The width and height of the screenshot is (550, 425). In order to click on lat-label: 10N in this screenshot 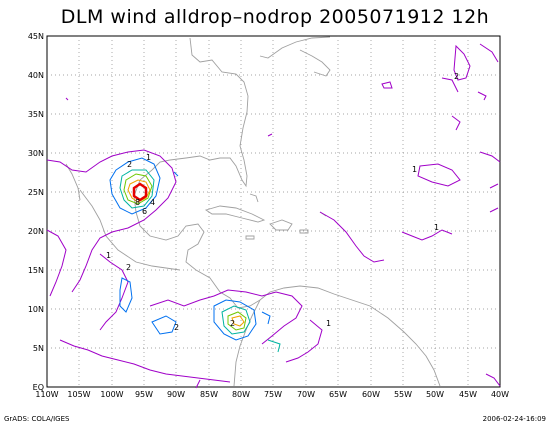, I will do `click(36, 309)`.